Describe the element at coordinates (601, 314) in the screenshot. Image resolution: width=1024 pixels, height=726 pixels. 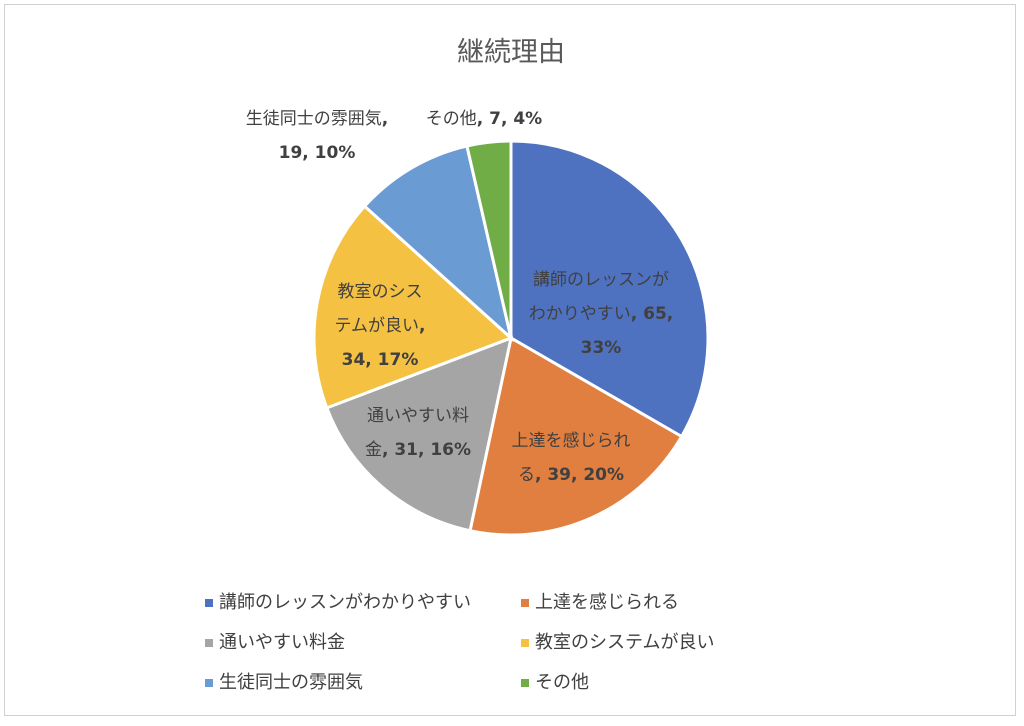
I see `slice-label-1: 講師のレッスンがわかりやすい, 65, 33%` at that location.